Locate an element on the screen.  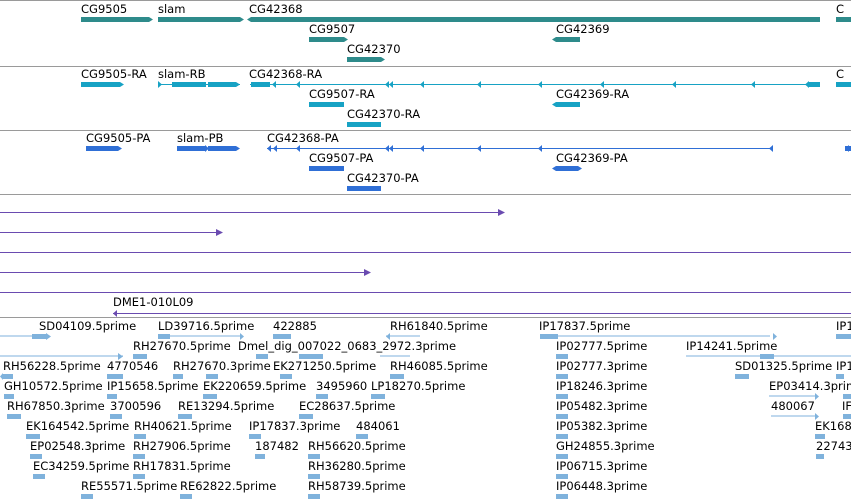
protein-feature-slam-pb is located at coordinates (191, 148).